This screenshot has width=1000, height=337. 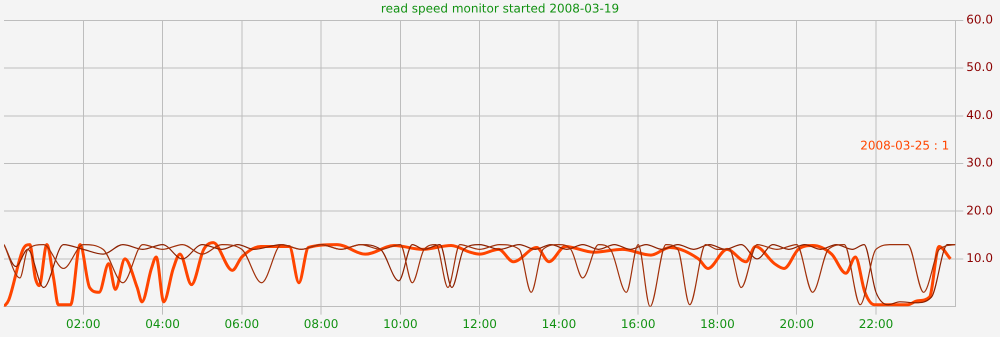 I want to click on x-tick-label: 10:00, so click(x=400, y=323).